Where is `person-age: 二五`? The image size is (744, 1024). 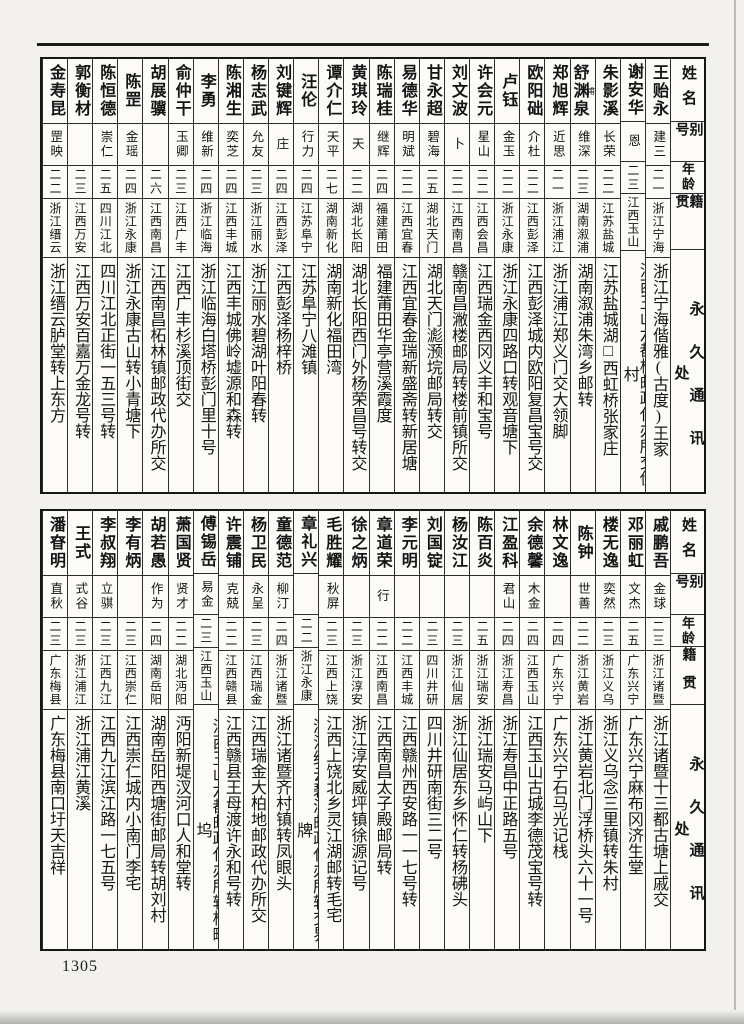 person-age: 二五 is located at coordinates (431, 182).